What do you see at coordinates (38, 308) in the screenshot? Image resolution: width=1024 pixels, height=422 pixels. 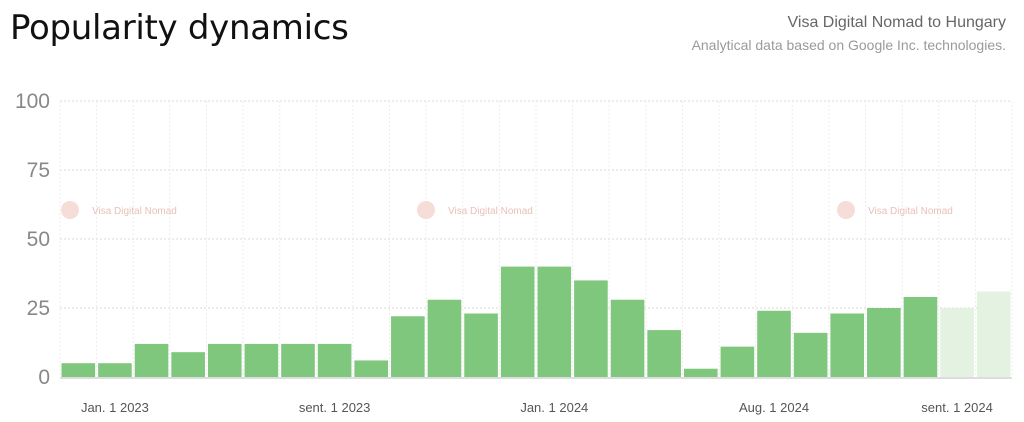 I see `y-tick-label: 25` at bounding box center [38, 308].